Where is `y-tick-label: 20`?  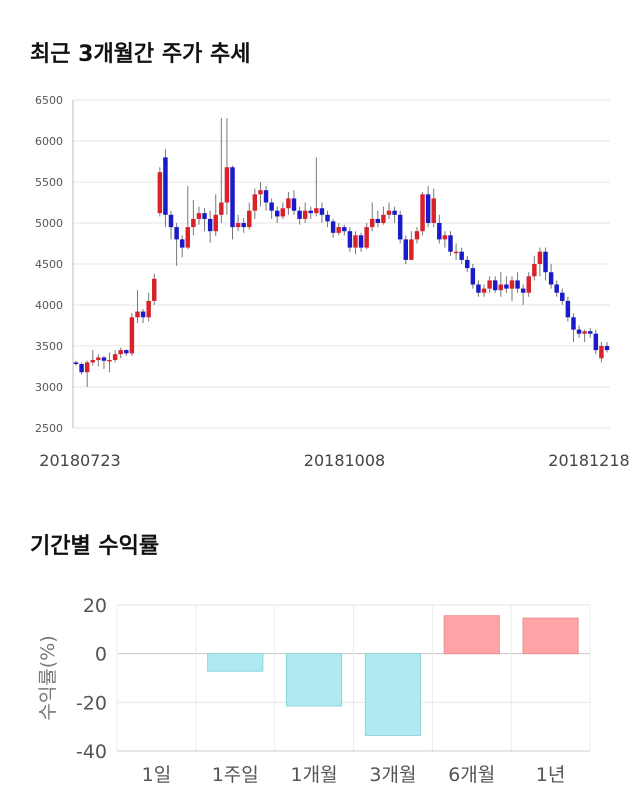 y-tick-label: 20 is located at coordinates (95, 606).